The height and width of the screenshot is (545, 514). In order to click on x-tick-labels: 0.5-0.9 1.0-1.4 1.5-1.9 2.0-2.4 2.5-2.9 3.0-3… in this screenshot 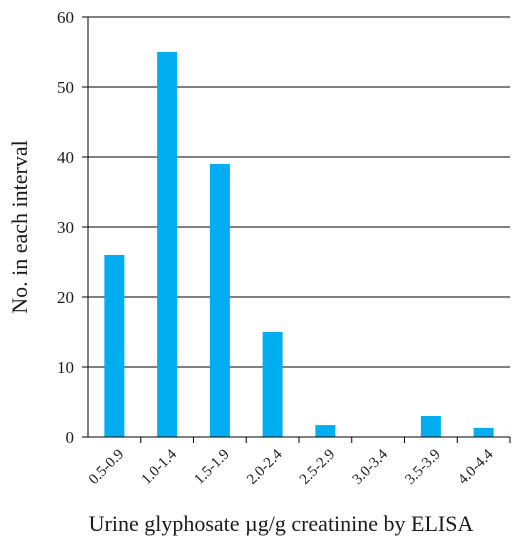, I will do `click(291, 467)`.